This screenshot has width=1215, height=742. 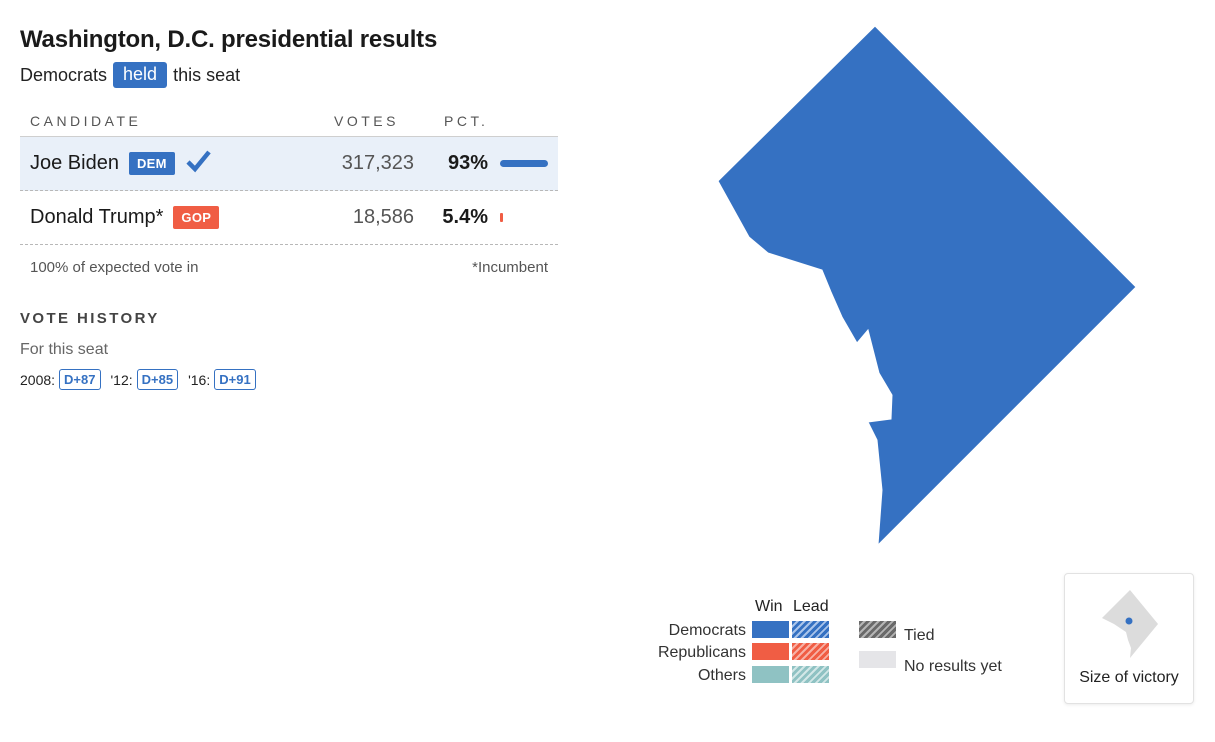 What do you see at coordinates (97, 217) in the screenshot?
I see `candidate-name: Donald Trump*` at bounding box center [97, 217].